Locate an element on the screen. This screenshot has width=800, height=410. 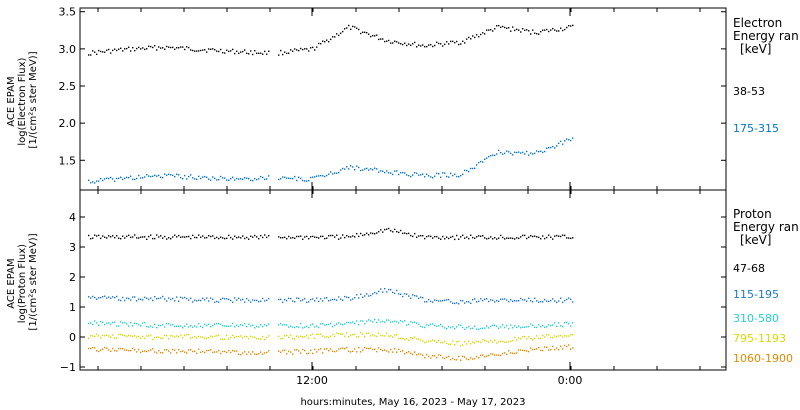
electron-ylabel-line2: log(Electron Flux) is located at coordinates (22, 101).